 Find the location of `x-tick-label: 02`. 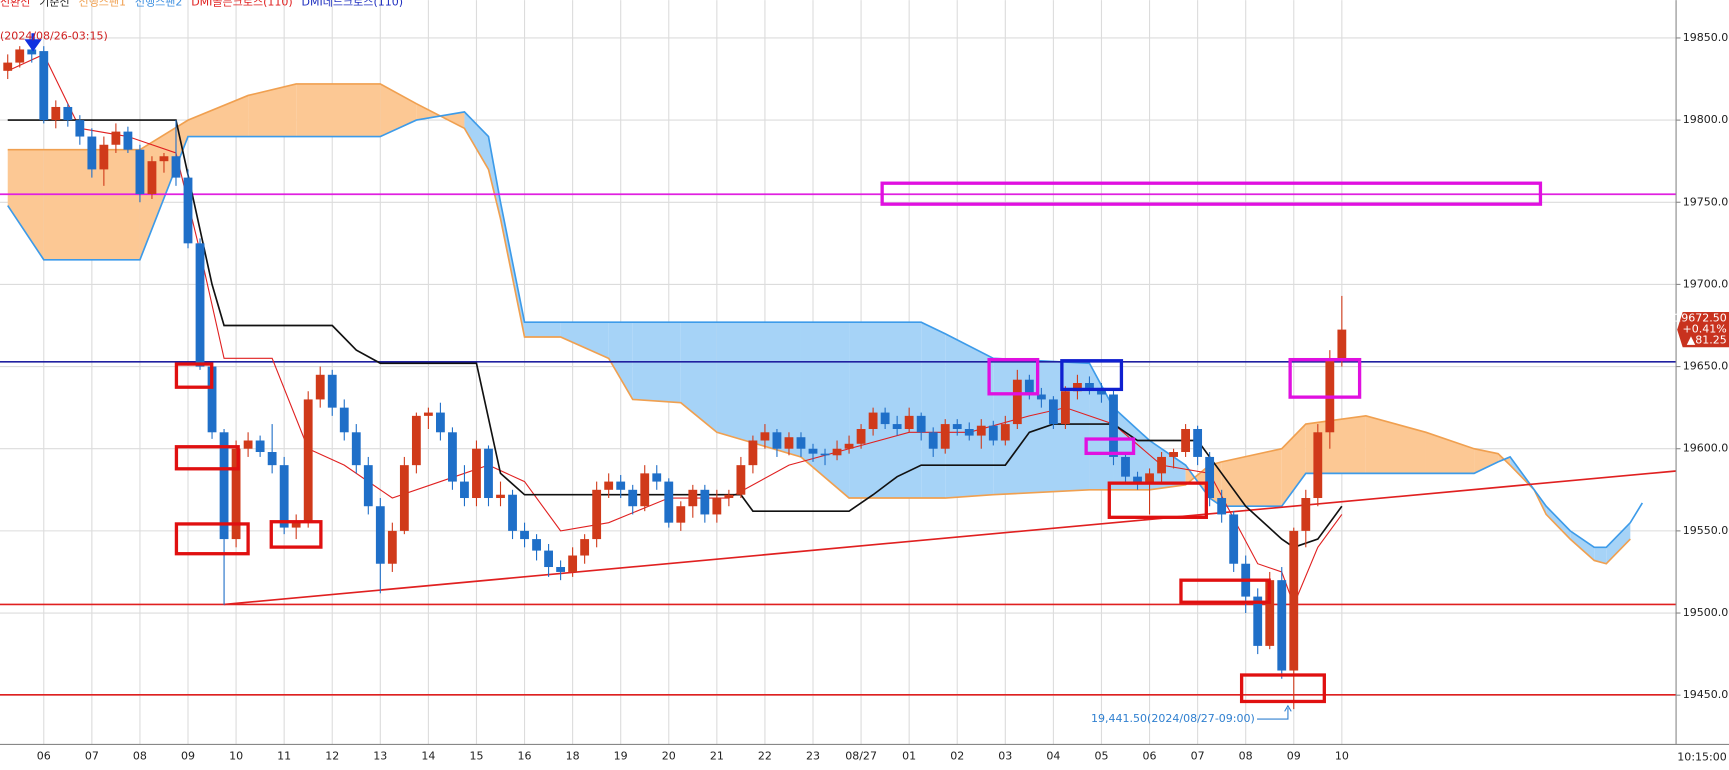

x-tick-label: 02 is located at coordinates (957, 756).